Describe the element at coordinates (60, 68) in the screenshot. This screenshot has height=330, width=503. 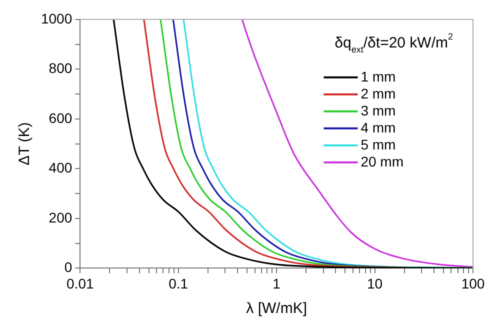
I see `y-tick-label: 800` at that location.